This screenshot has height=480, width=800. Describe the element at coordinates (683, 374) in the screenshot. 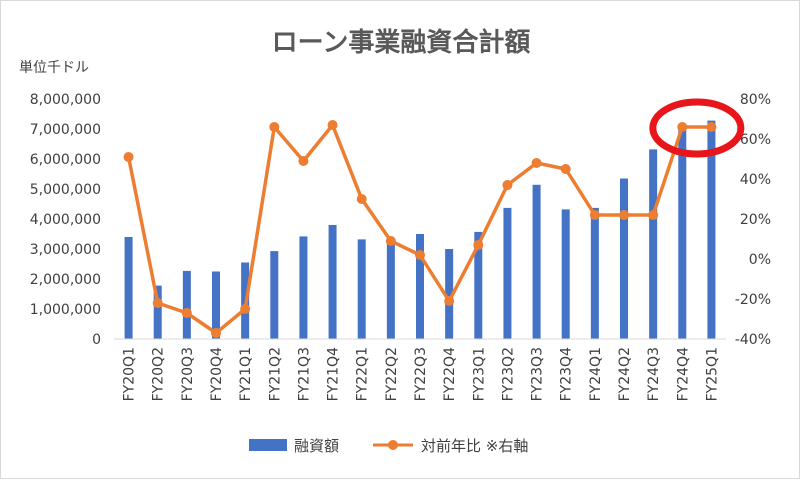

I see `x-axis-tick-label: FY24Q4` at that location.